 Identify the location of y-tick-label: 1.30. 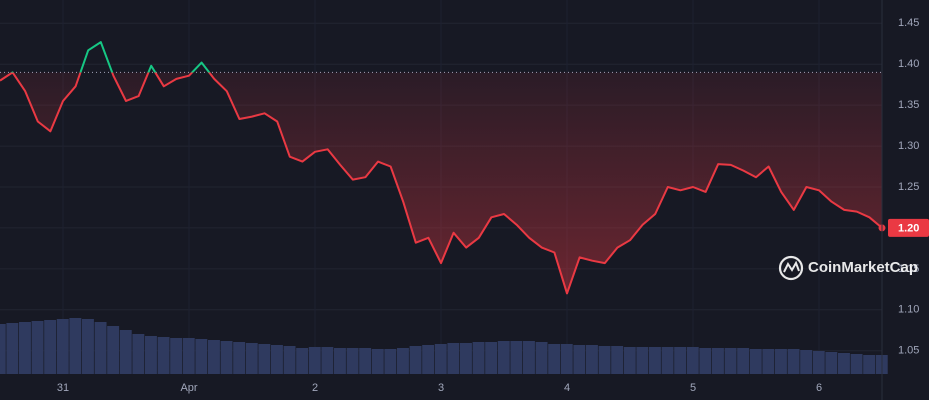
(908, 146).